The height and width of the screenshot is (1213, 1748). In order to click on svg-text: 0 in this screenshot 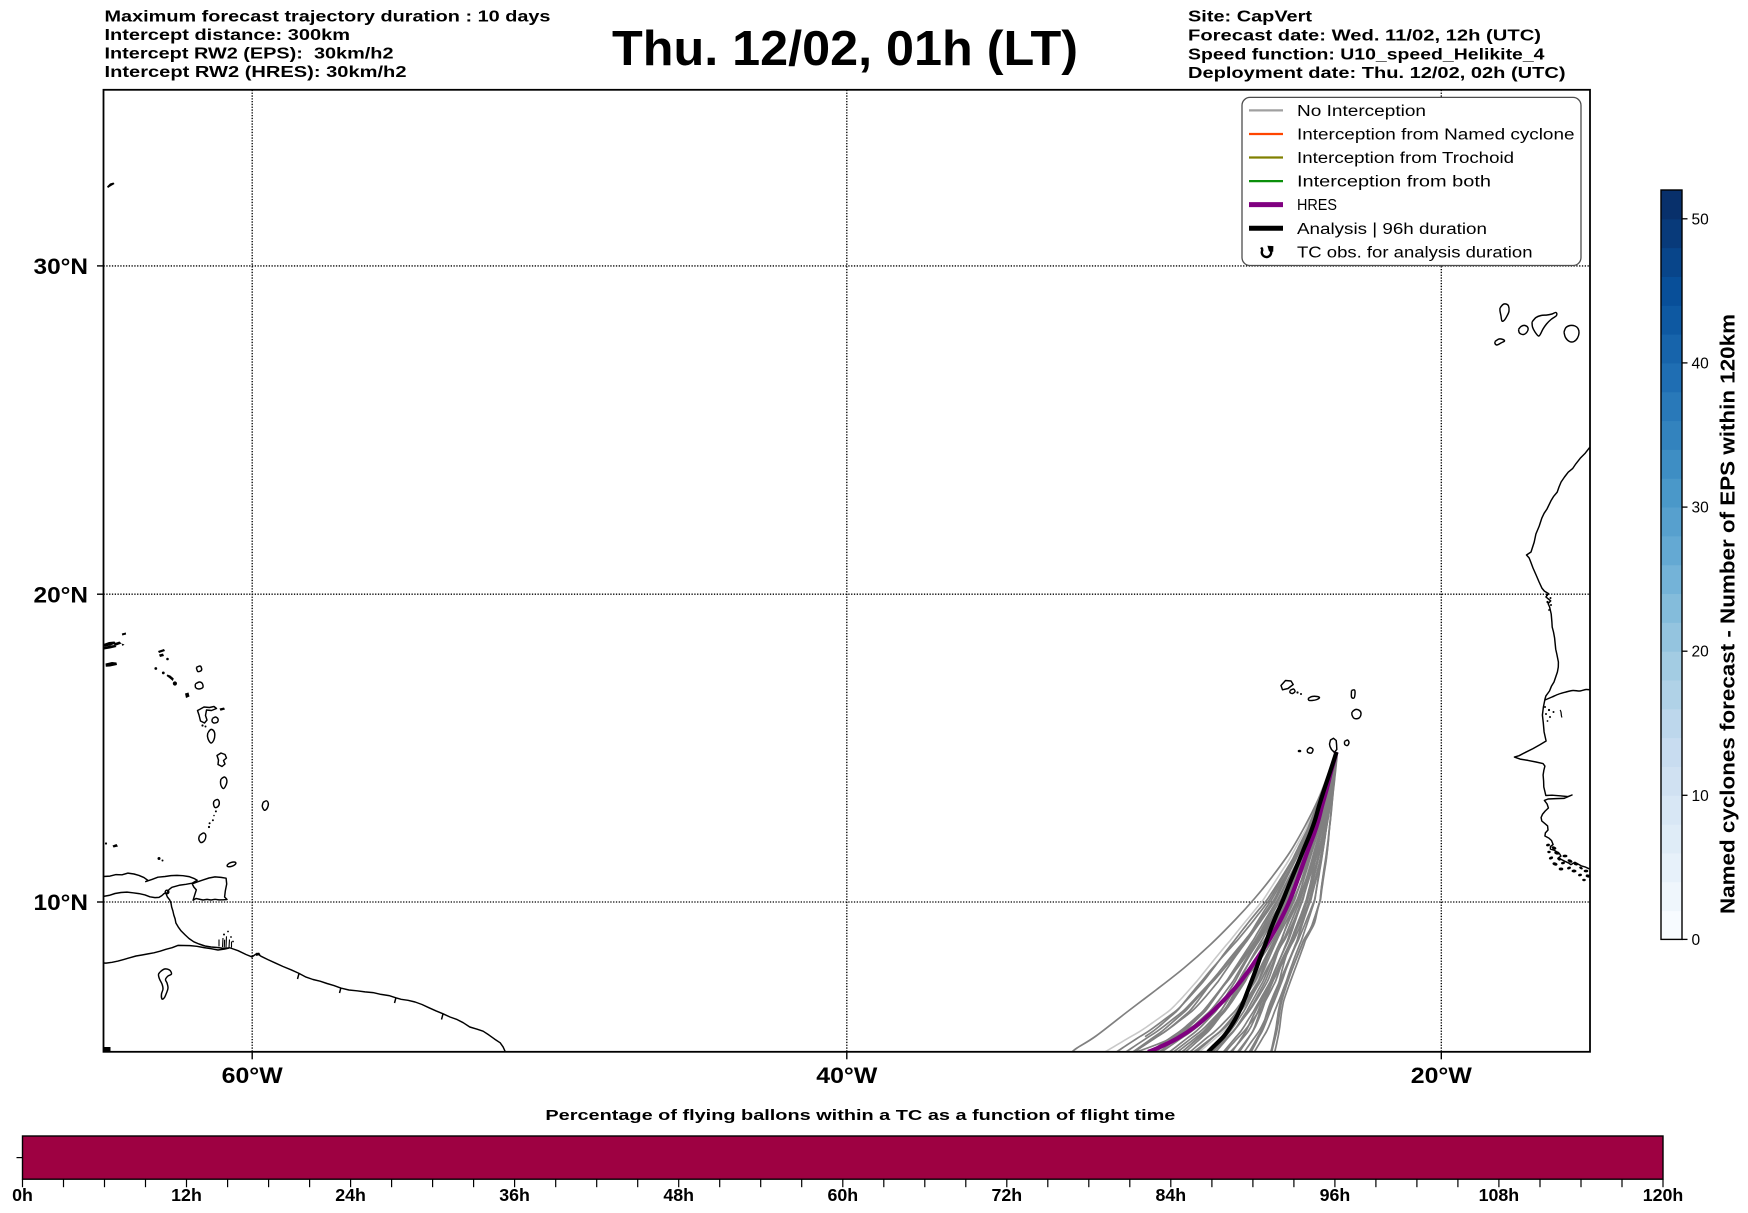, I will do `click(1696, 940)`.